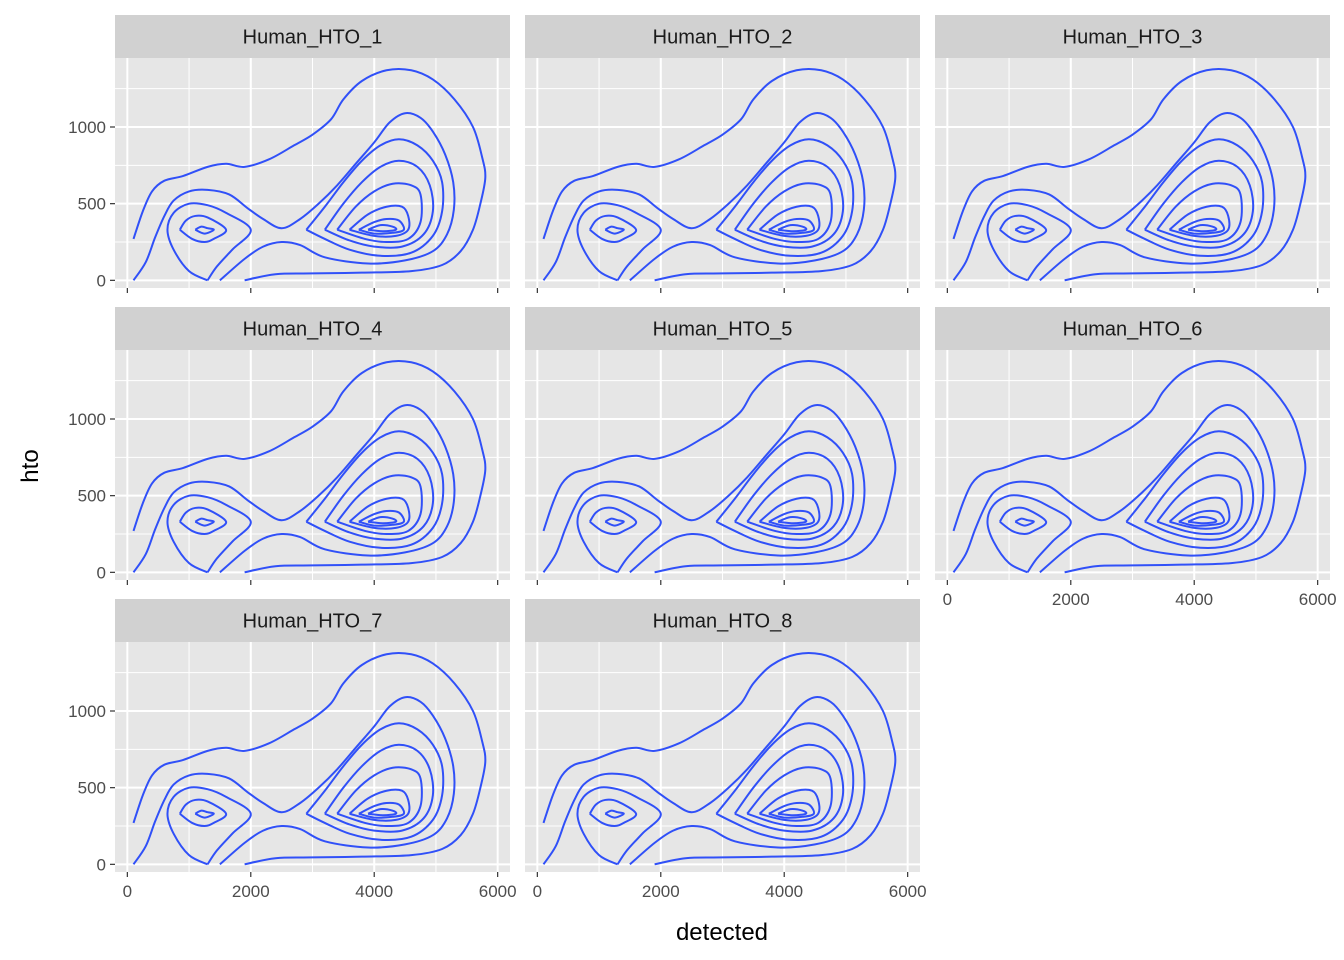 The image size is (1344, 960). What do you see at coordinates (723, 330) in the screenshot?
I see `facet-strip-label: Human_HTO_5` at bounding box center [723, 330].